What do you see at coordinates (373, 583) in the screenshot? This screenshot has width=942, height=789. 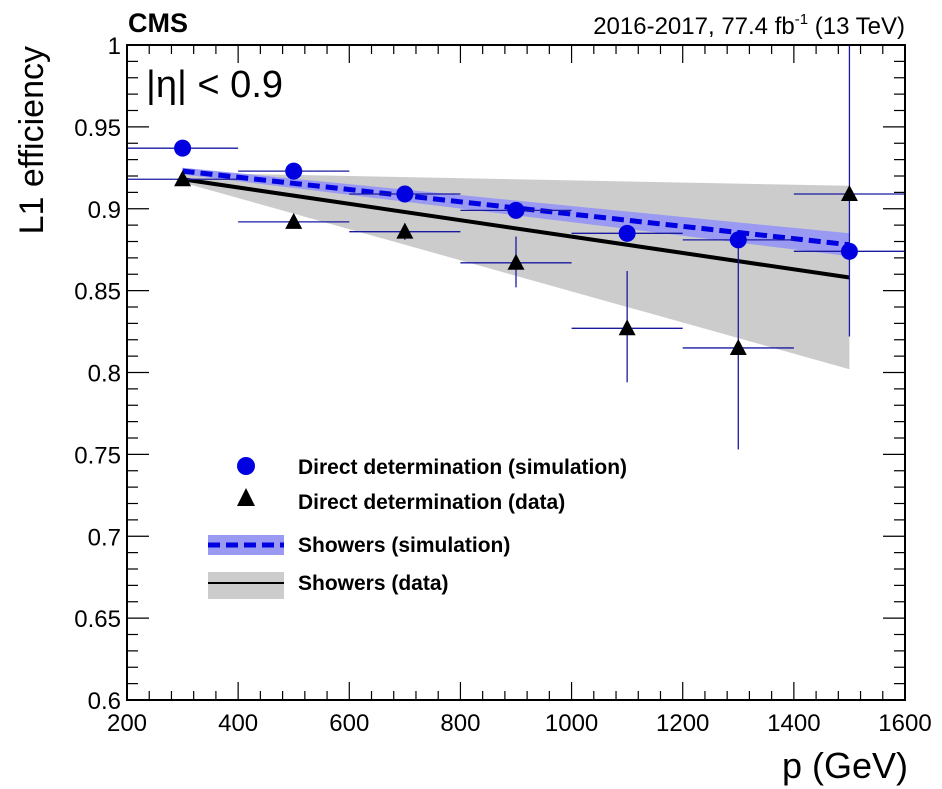 I see `legend-label-data-showers: Showers (data)` at bounding box center [373, 583].